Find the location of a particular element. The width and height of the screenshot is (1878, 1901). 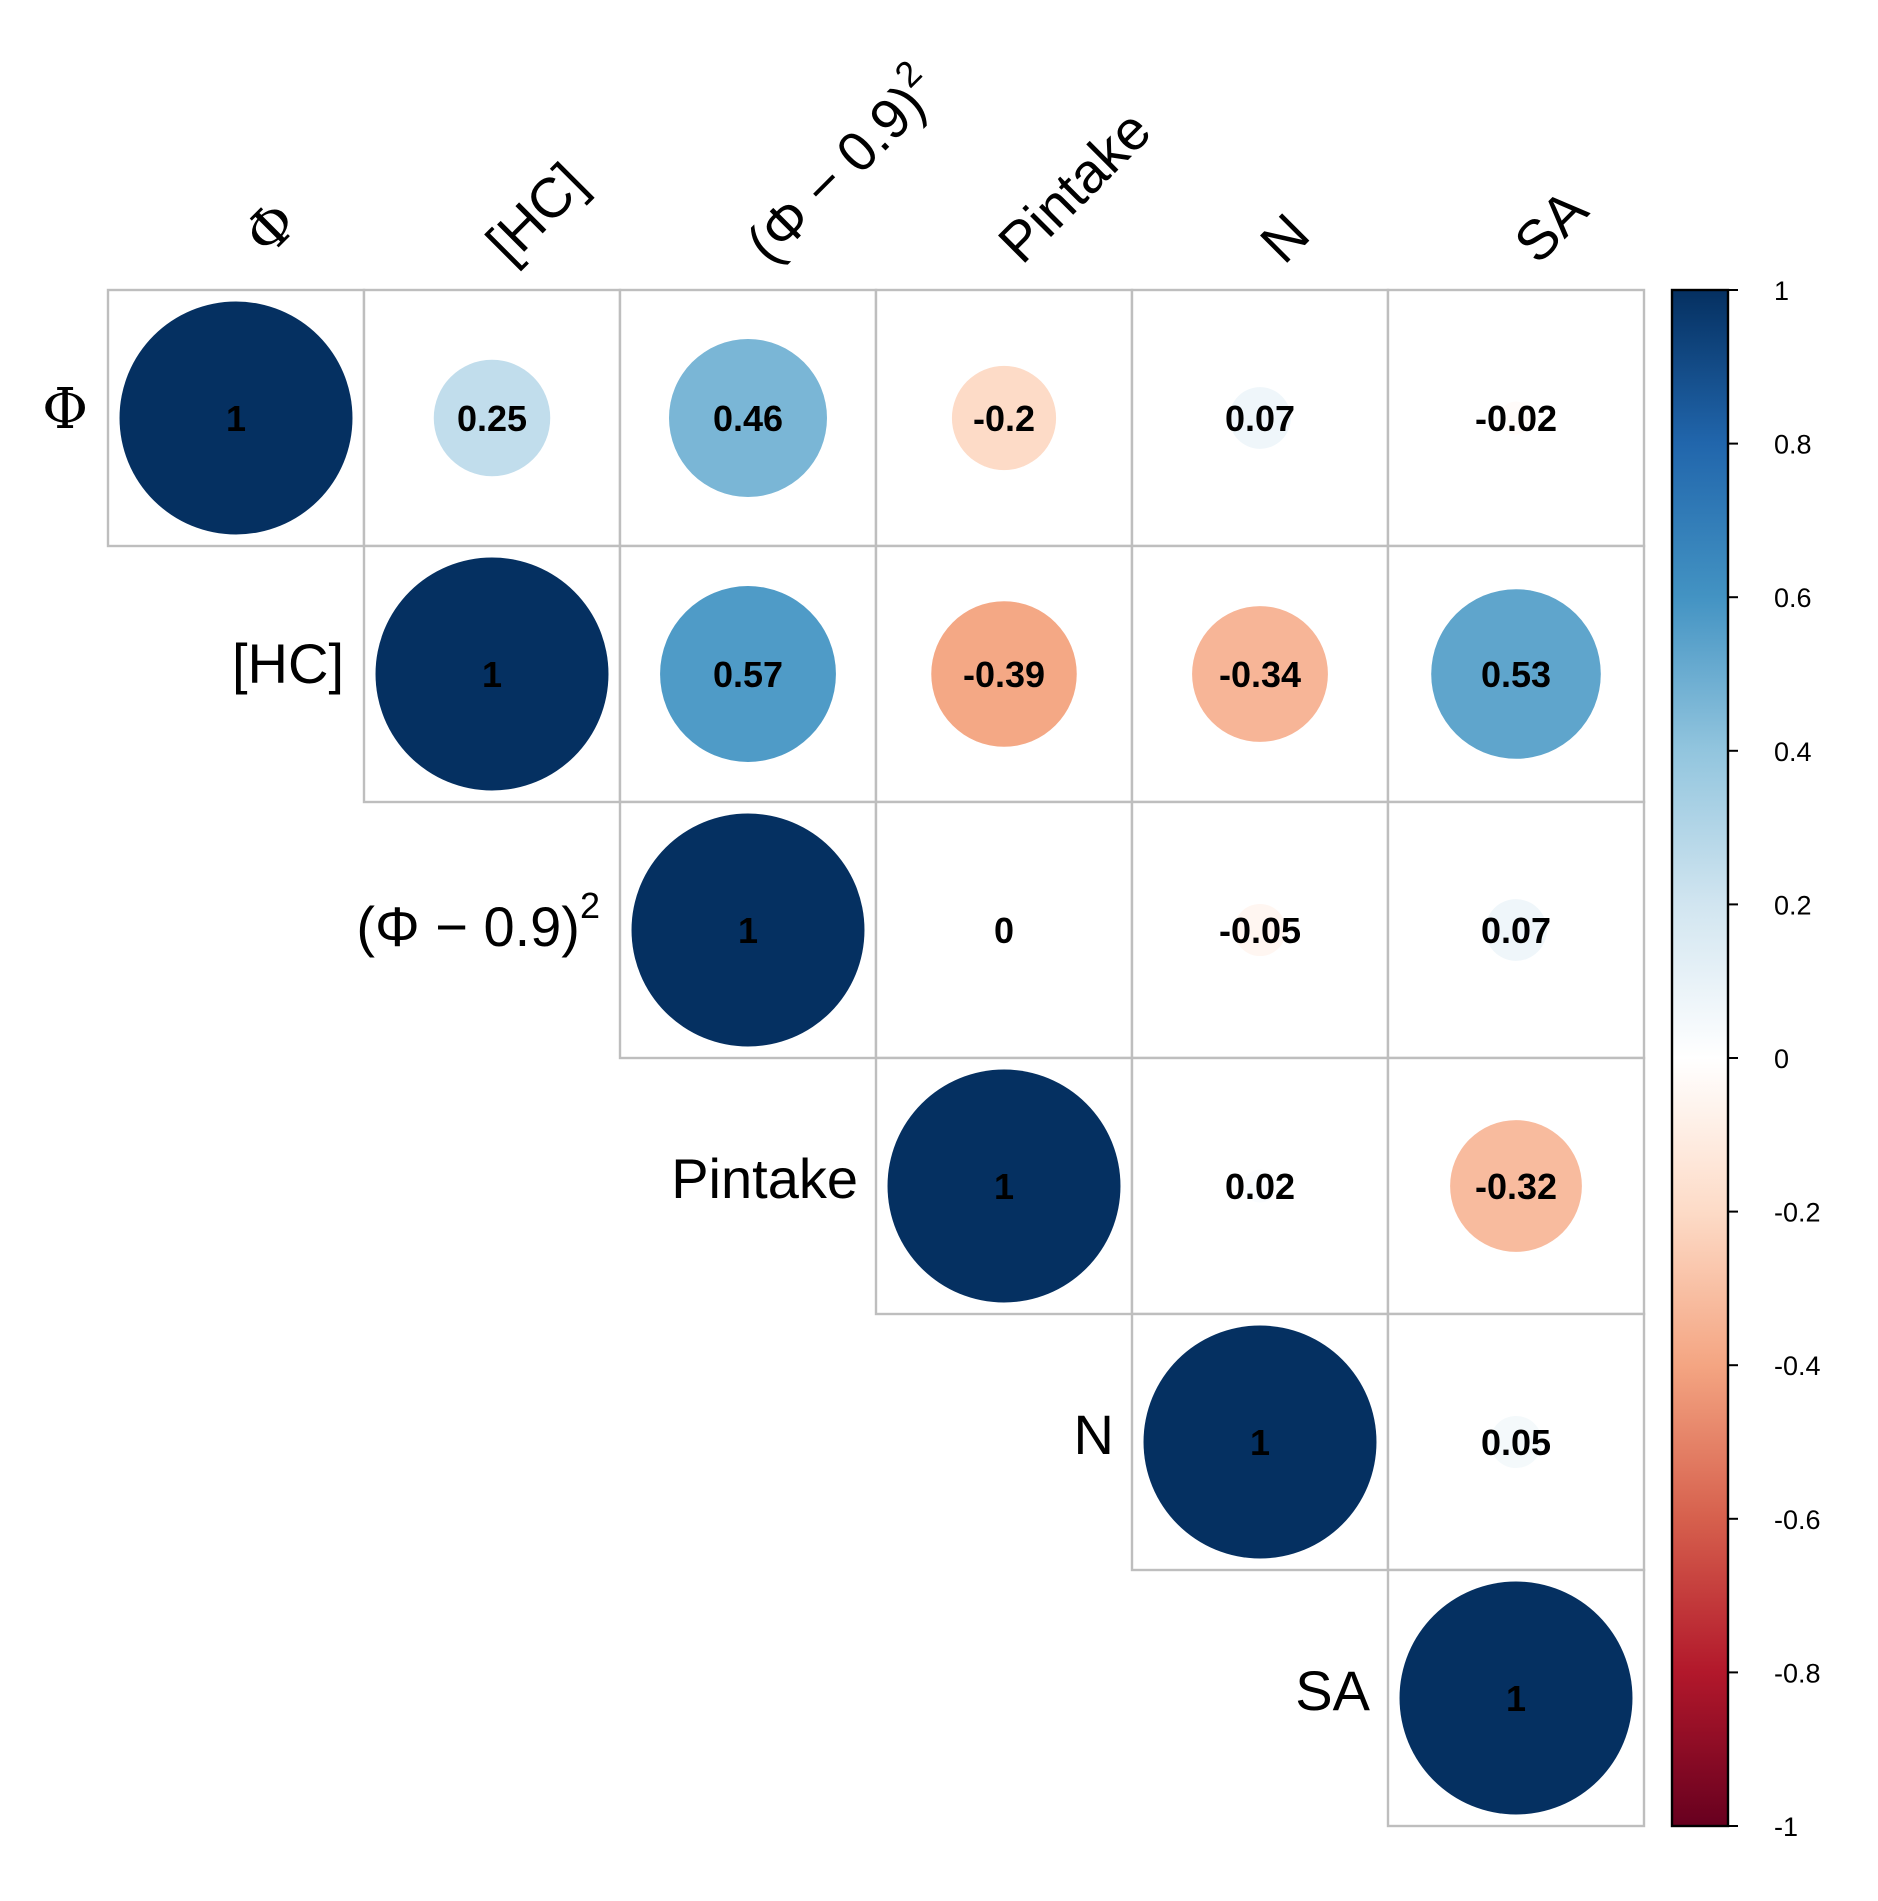

row-label-pintake: Pintake is located at coordinates (764, 1178).